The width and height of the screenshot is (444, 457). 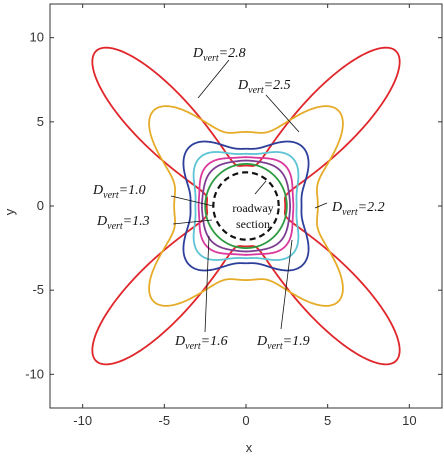 What do you see at coordinates (38, 289) in the screenshot?
I see `y-tick-label: -5` at bounding box center [38, 289].